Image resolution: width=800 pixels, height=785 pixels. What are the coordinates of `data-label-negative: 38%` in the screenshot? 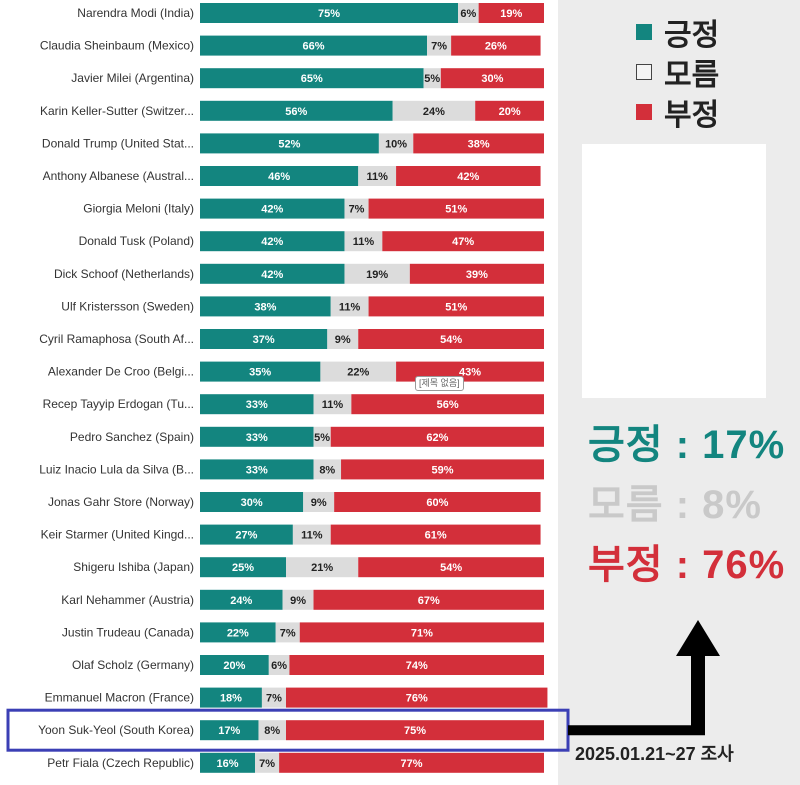 It's located at (479, 144).